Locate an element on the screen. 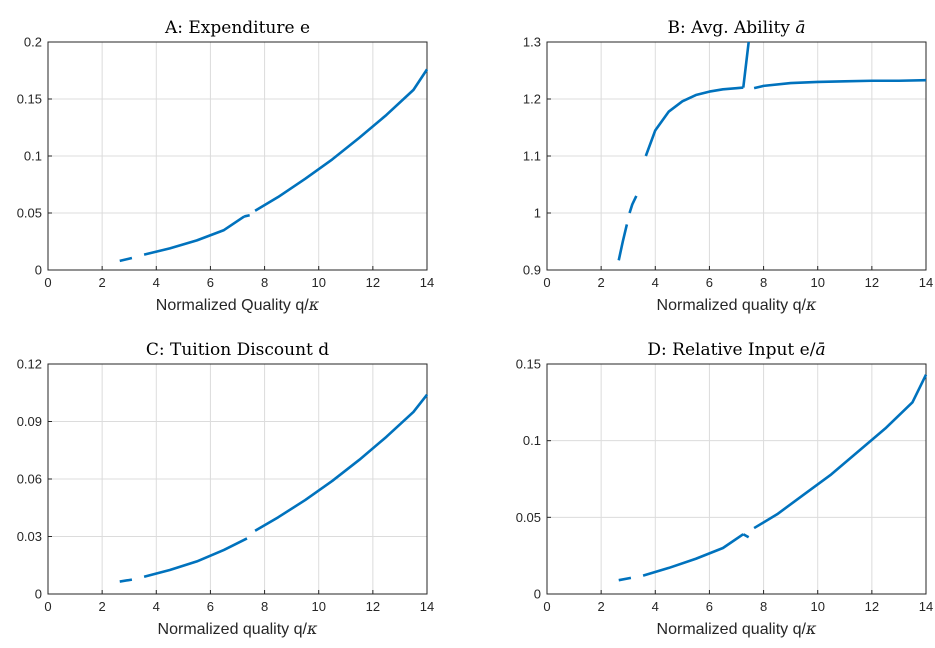 This screenshot has width=935, height=648. panel-d-ytick-label-3: 0.15 is located at coordinates (528, 364).